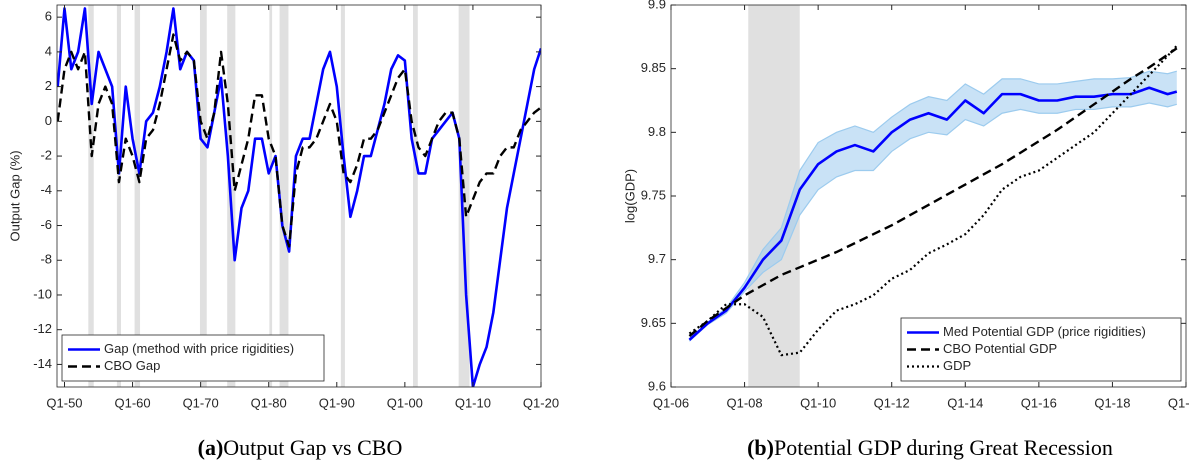  Describe the element at coordinates (132, 365) in the screenshot. I see `legend-label: CBO Gap` at that location.